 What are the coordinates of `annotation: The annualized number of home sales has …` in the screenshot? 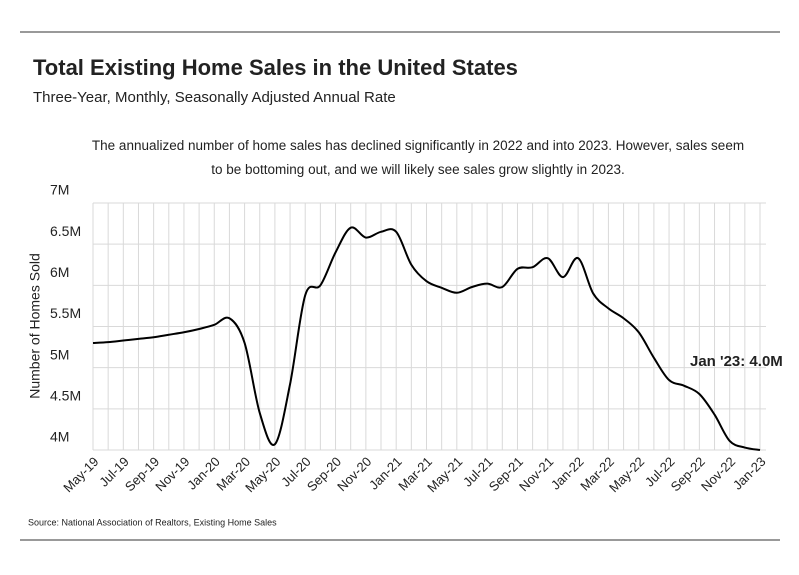 It's located at (418, 157).